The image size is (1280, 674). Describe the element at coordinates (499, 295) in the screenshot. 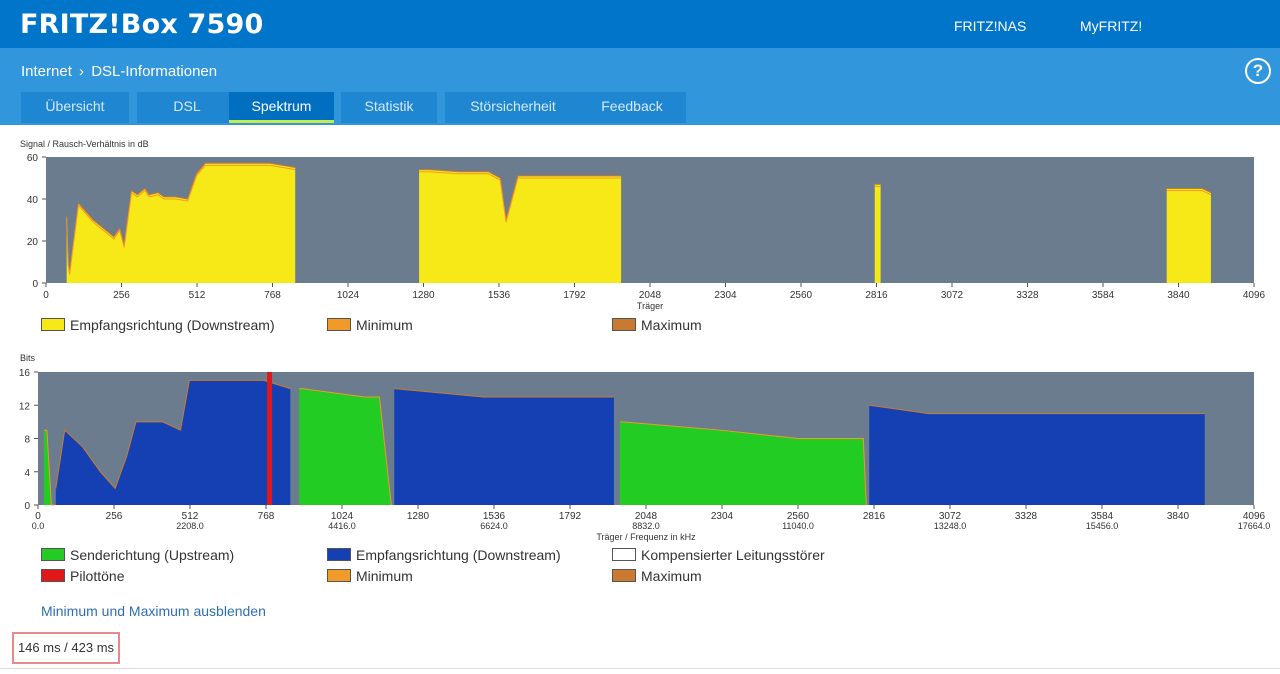

I see `snr-x-tick-label: 1536` at that location.